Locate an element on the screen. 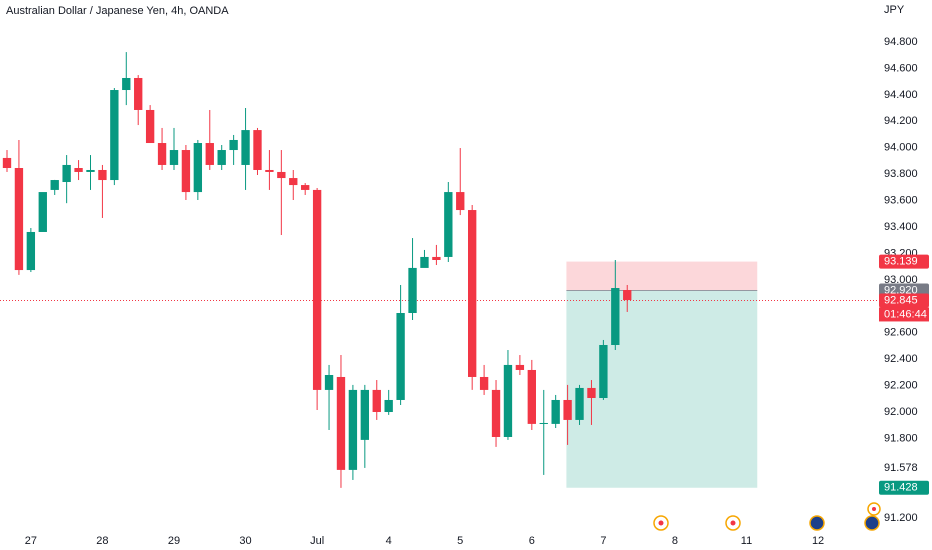 This screenshot has width=932, height=550. x-tick-label: 27 is located at coordinates (31, 541).